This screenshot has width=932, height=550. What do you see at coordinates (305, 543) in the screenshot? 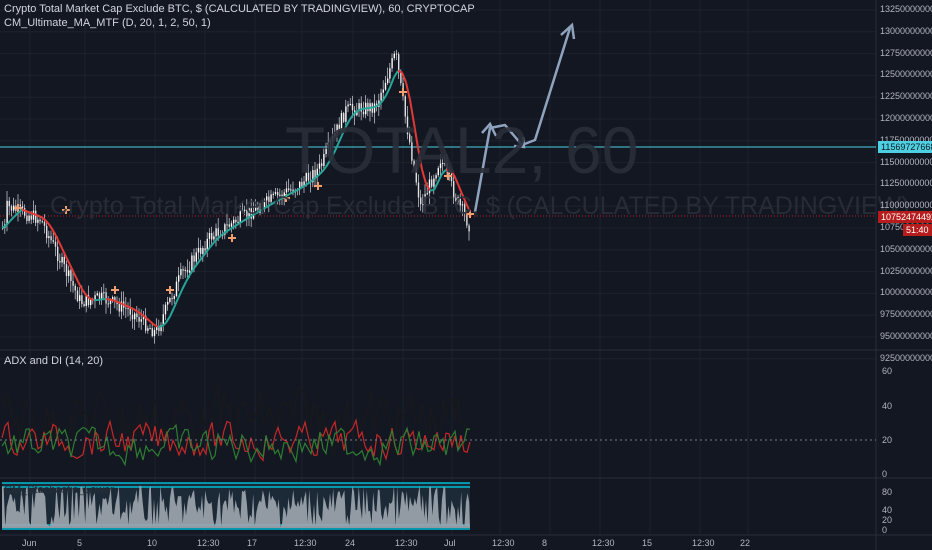
I see `time-tick-label: 12:30` at bounding box center [305, 543].